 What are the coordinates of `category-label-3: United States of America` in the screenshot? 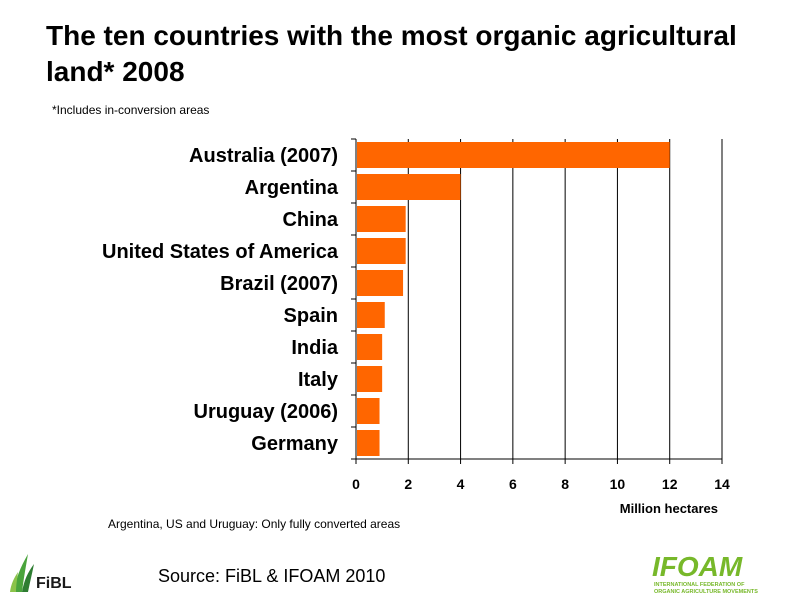 It's located at (220, 252).